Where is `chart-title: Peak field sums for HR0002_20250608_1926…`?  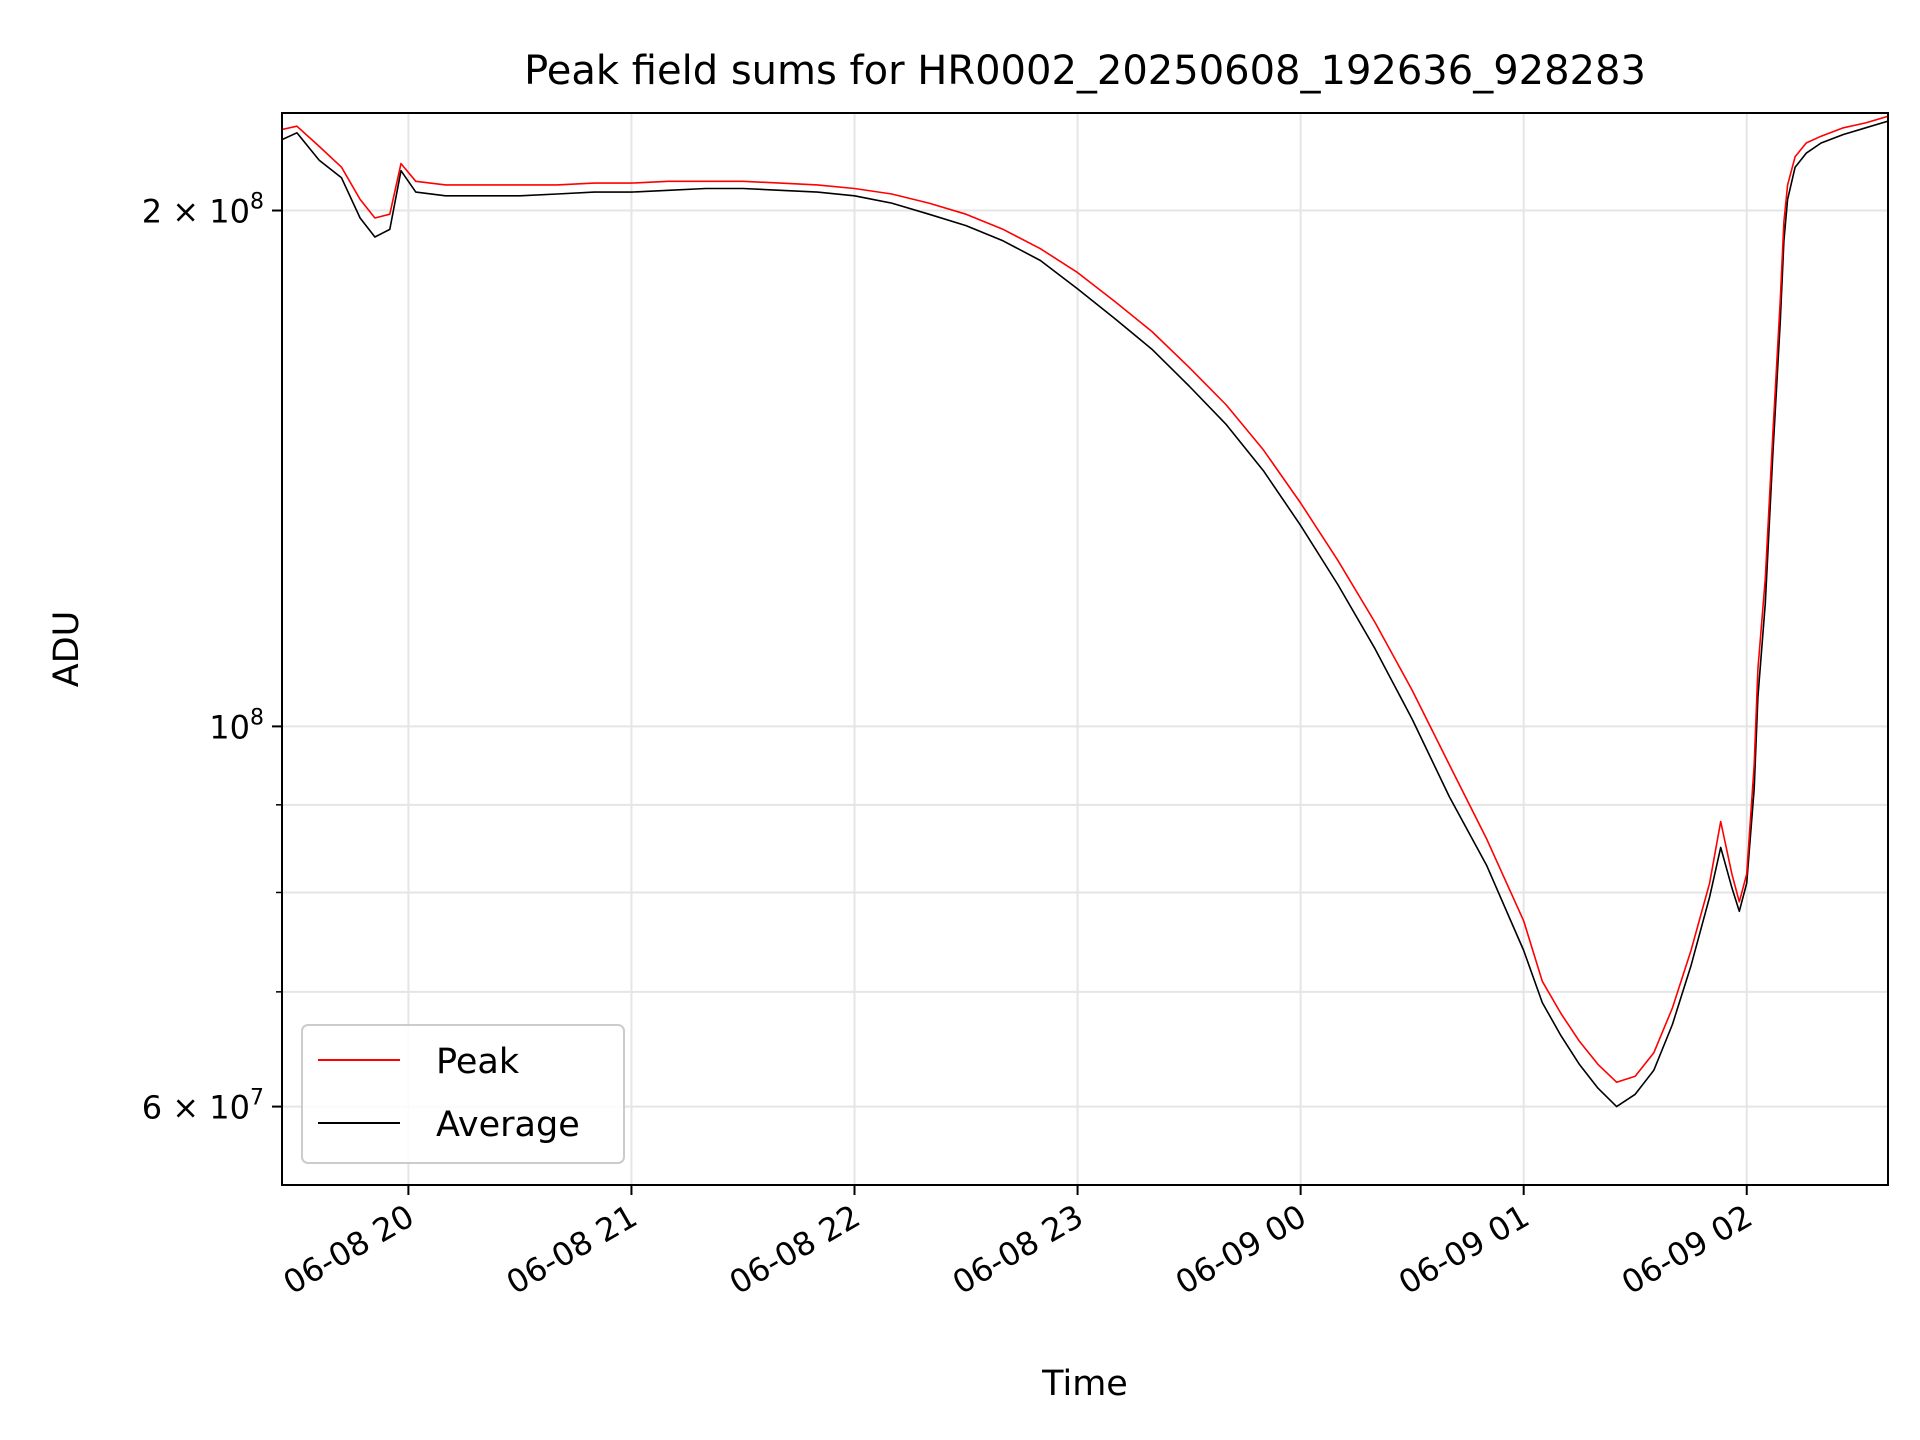
chart-title: Peak field sums for HR0002_20250608_1926… is located at coordinates (1085, 71).